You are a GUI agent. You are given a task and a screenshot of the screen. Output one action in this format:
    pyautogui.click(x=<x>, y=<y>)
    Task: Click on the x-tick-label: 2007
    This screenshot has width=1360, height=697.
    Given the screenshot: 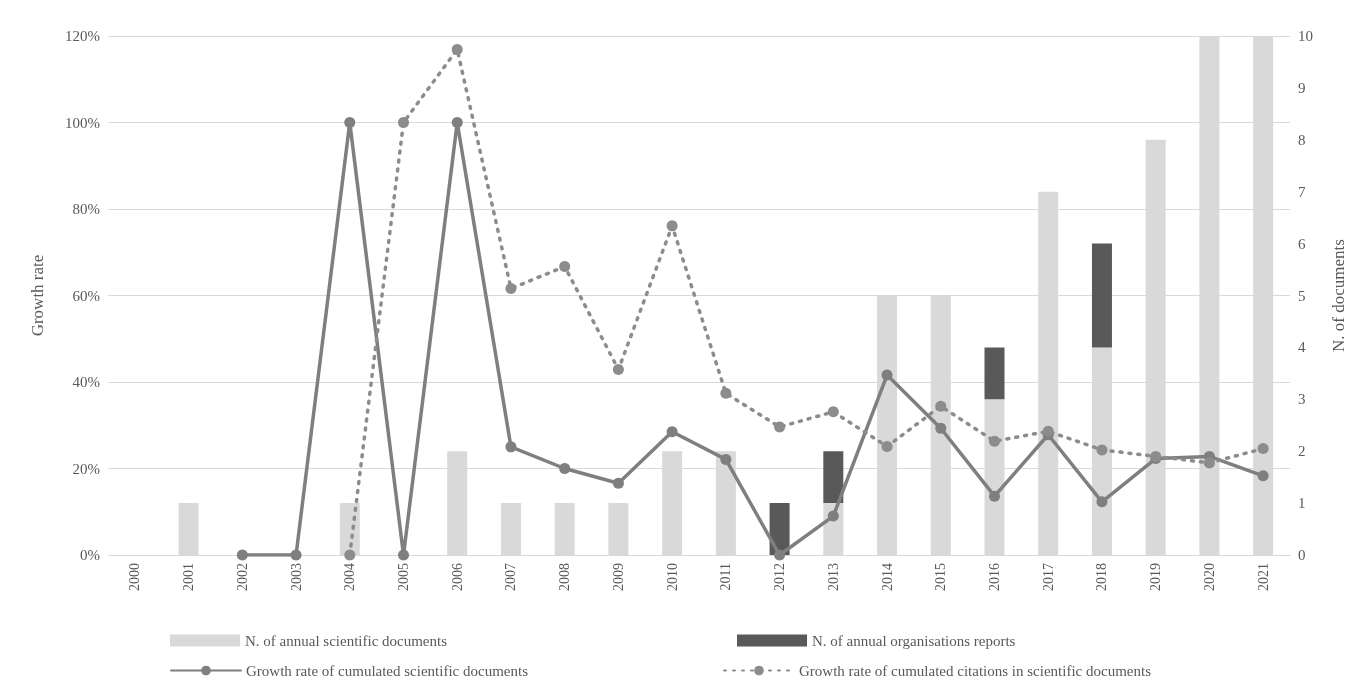 What is the action you would take?
    pyautogui.click(x=511, y=577)
    